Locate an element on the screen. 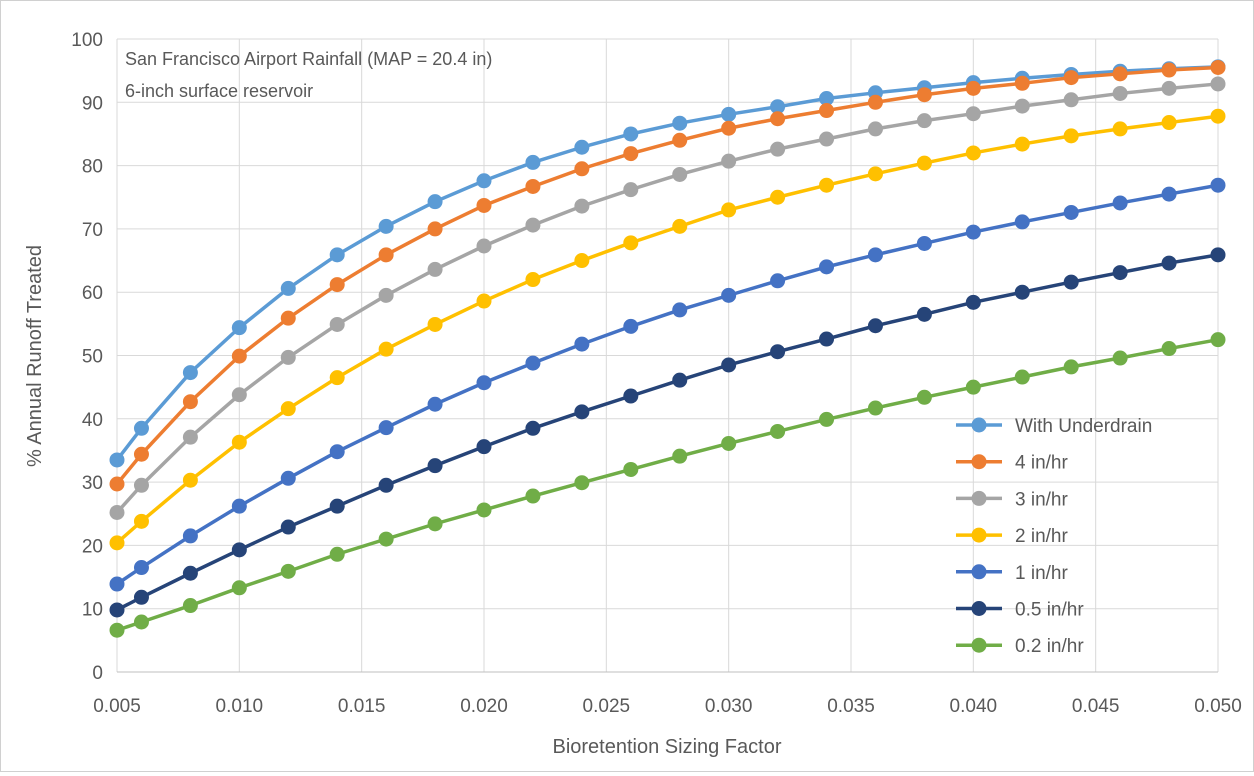 This screenshot has width=1254, height=776. x-tick-label: 0.030 is located at coordinates (729, 706).